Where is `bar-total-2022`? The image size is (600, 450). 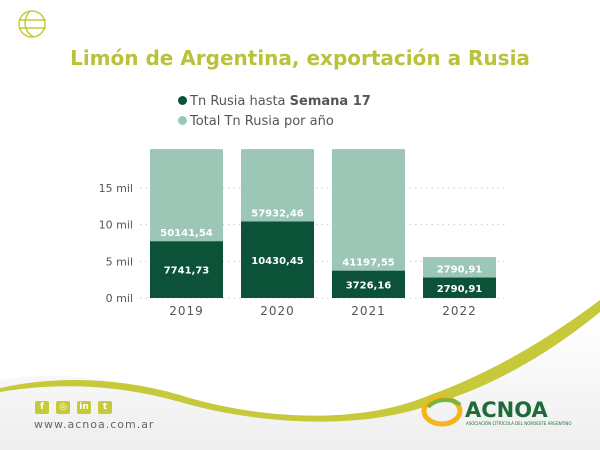 bar-total-2022 is located at coordinates (459, 267).